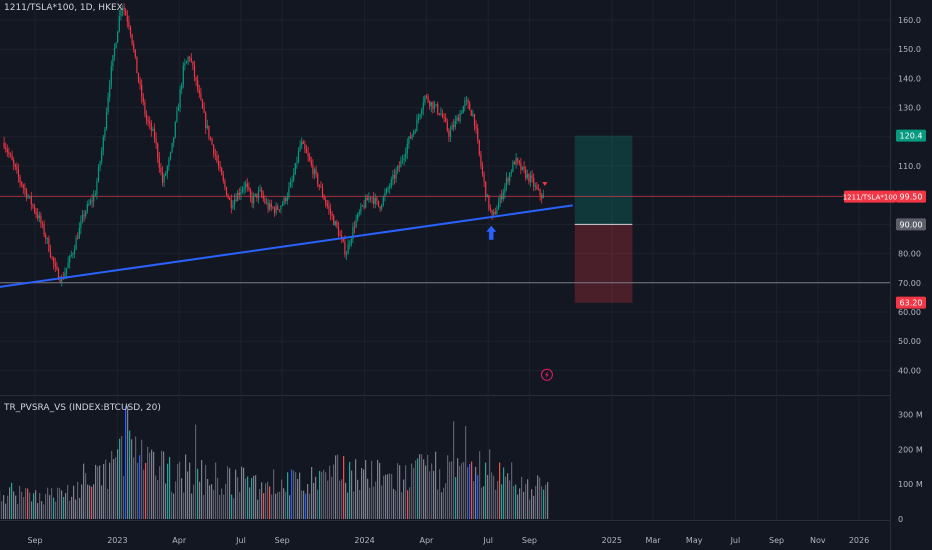  I want to click on time-tick-label: Apr, so click(426, 540).